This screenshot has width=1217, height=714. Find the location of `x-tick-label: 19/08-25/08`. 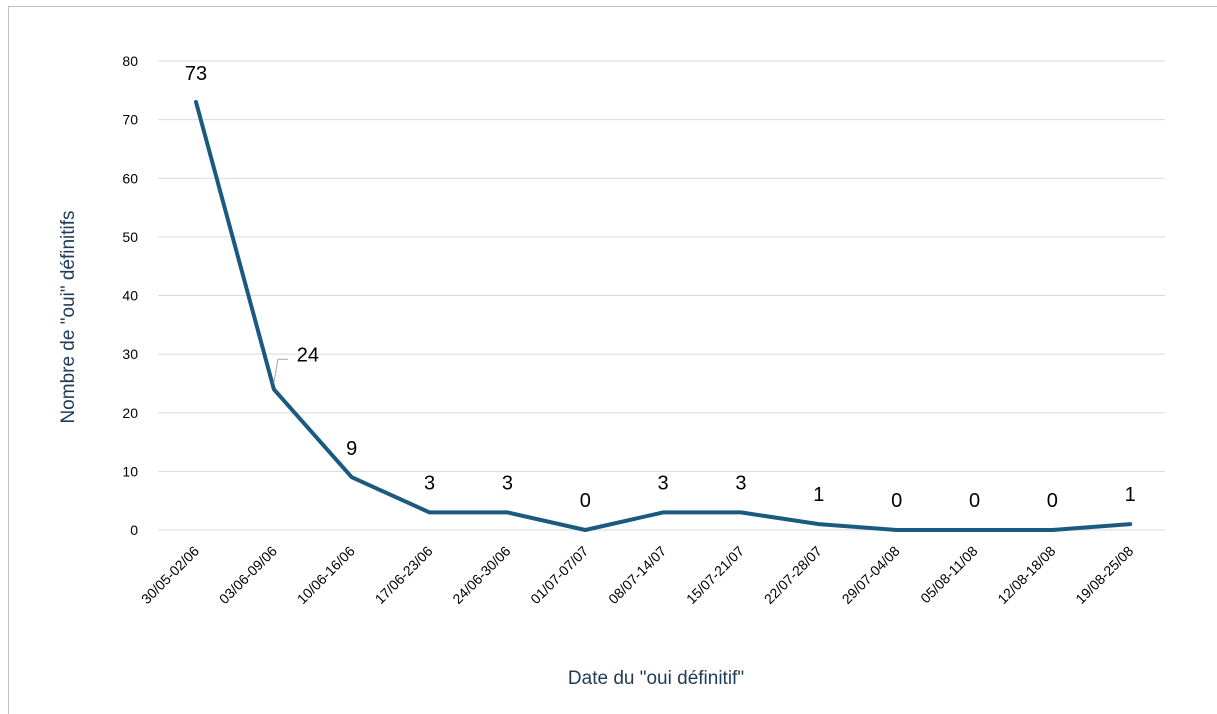

x-tick-label: 19/08-25/08 is located at coordinates (1104, 575).